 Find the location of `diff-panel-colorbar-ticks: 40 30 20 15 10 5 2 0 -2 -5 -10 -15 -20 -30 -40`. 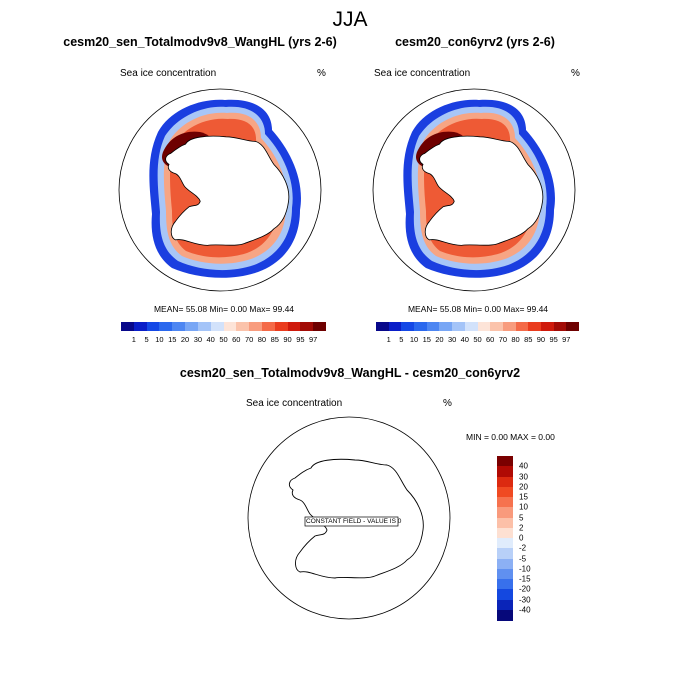

diff-panel-colorbar-ticks: 40 30 20 15 10 5 2 0 -2 -5 -10 -15 -20 -30 -40 is located at coordinates (532, 538).